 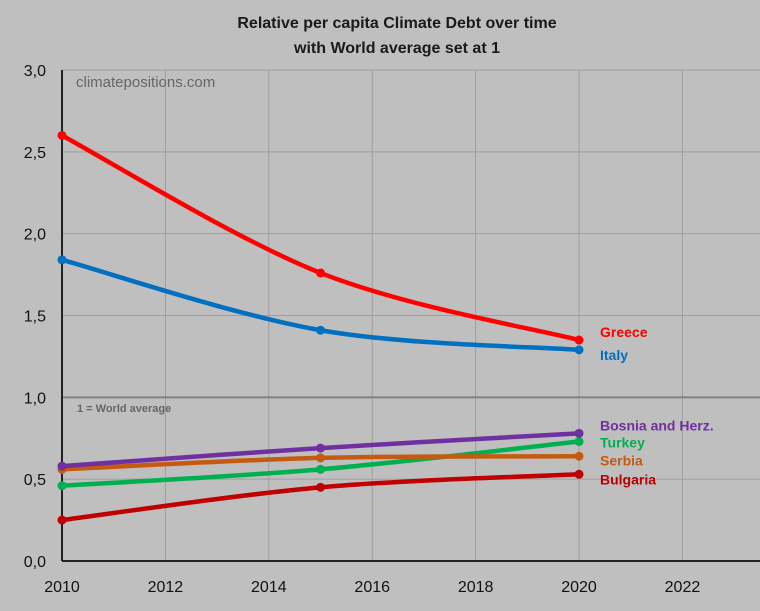 I want to click on x-tick-label: 2012, so click(x=166, y=587).